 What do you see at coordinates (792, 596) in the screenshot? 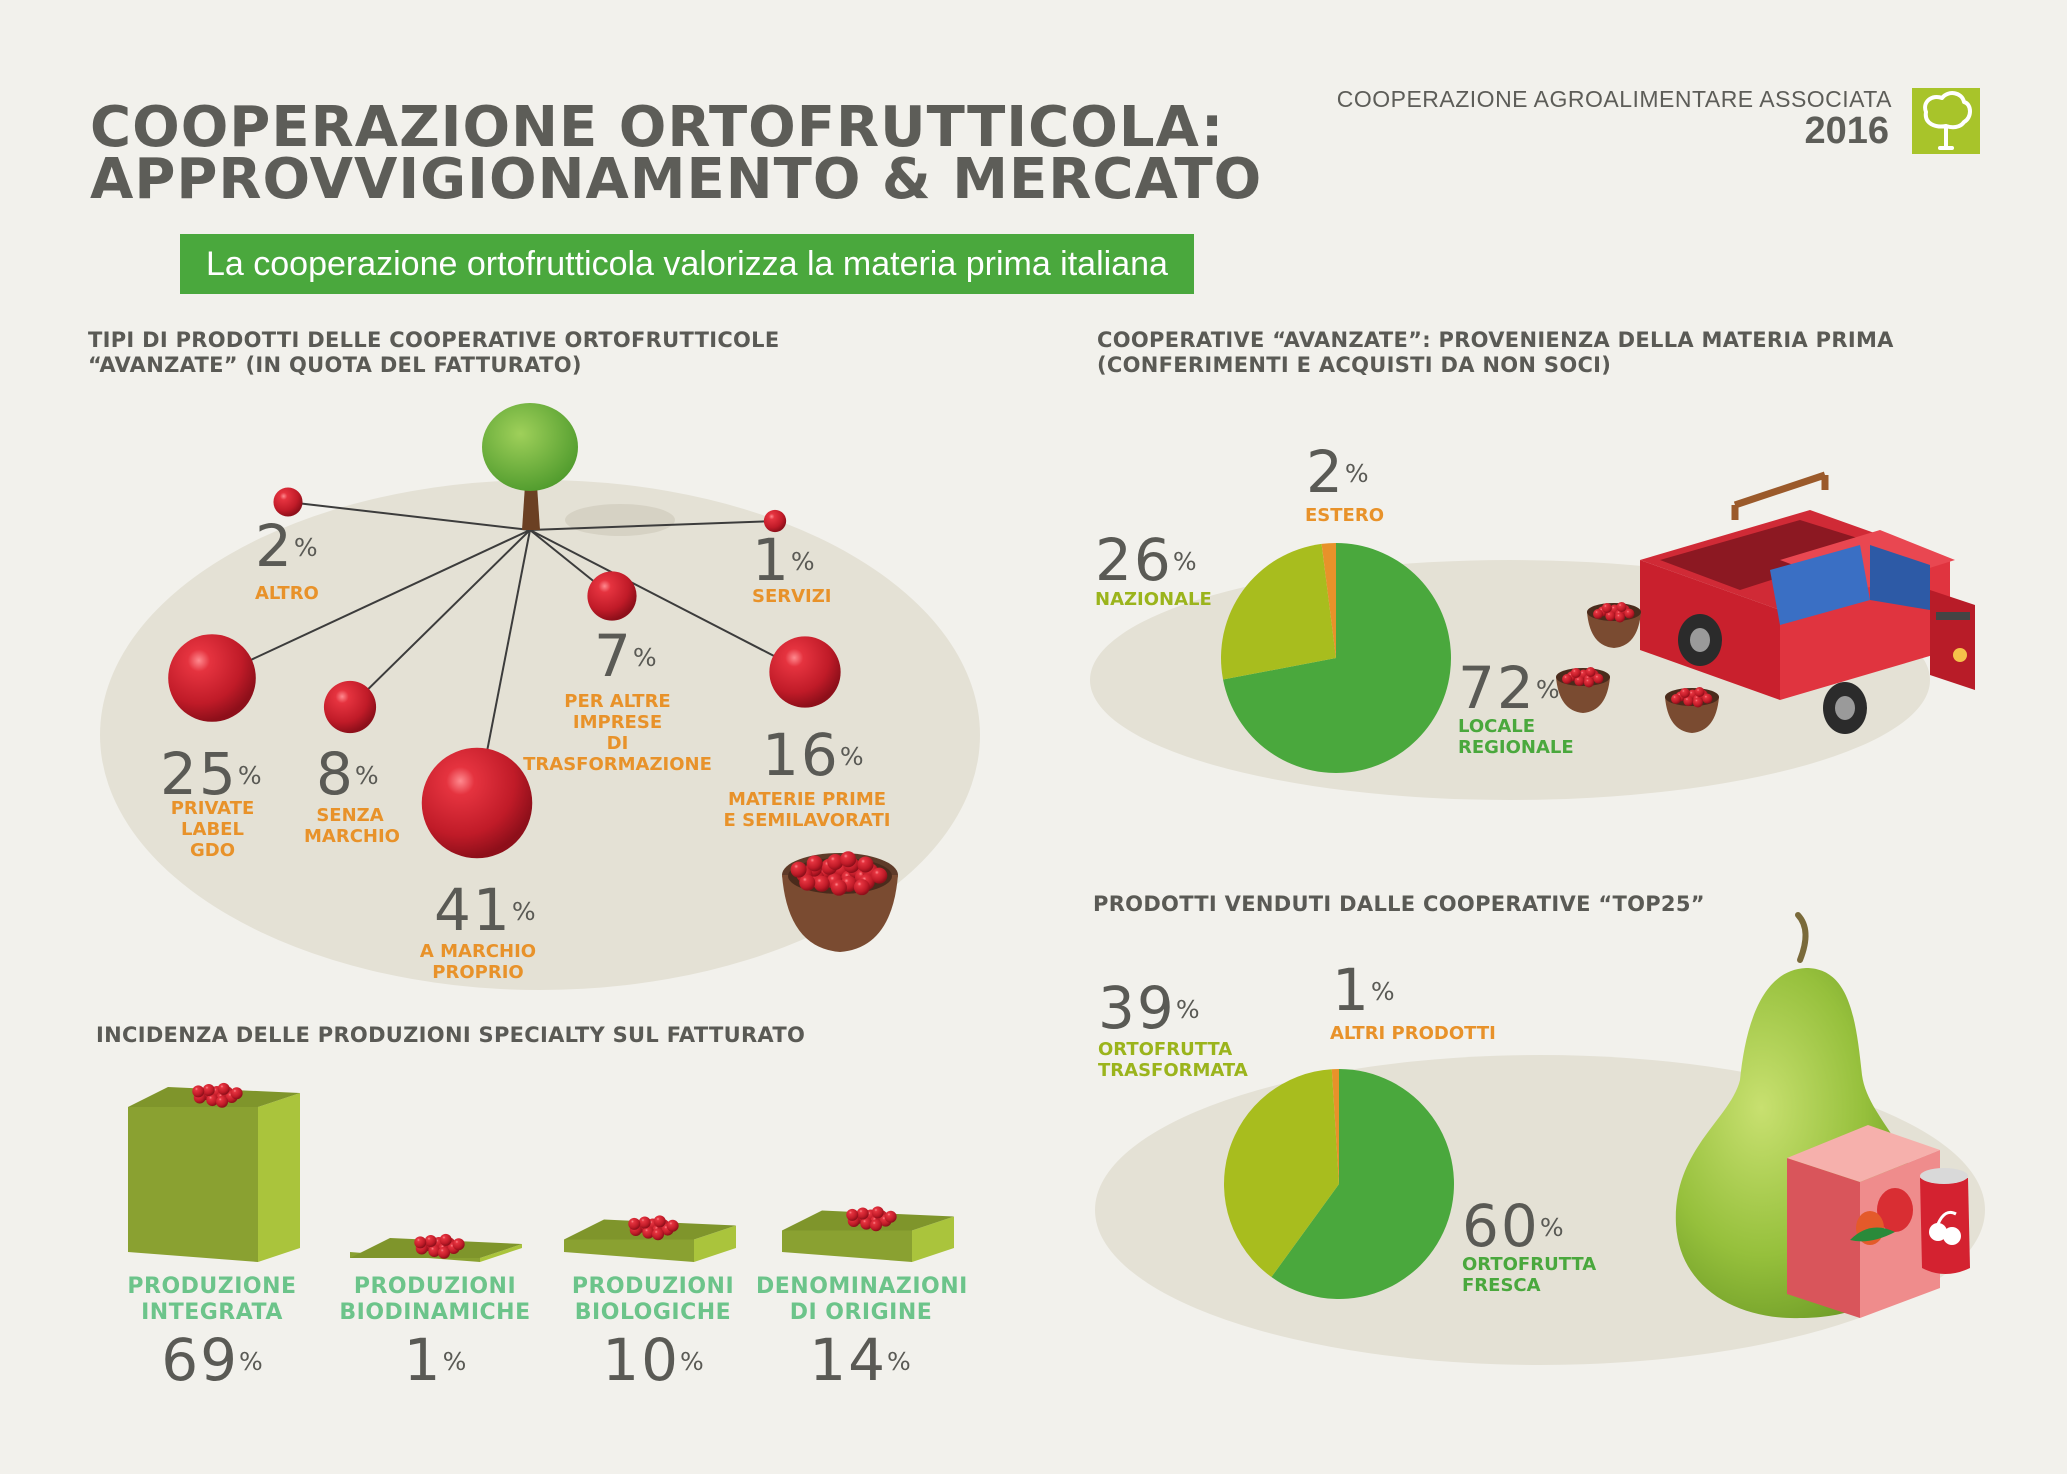
I see `bubble-label-servizi: SERVIZI` at bounding box center [792, 596].